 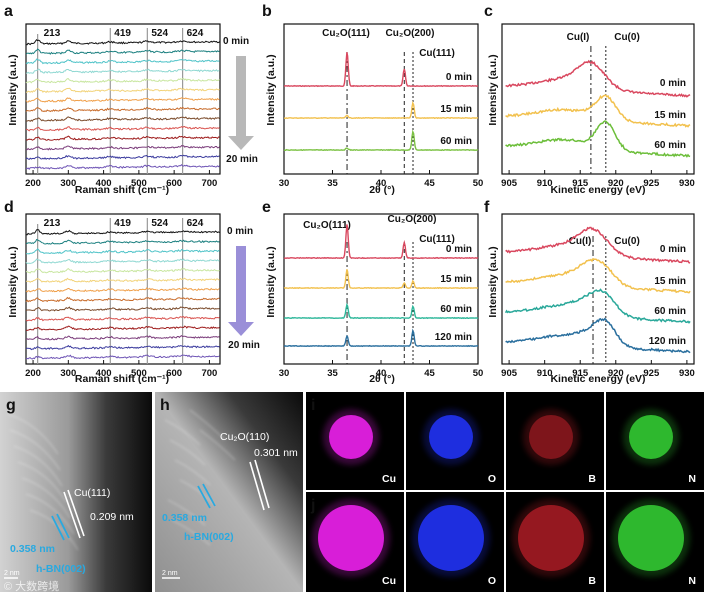 I want to click on series-label-c: 0 min, so click(x=673, y=83).